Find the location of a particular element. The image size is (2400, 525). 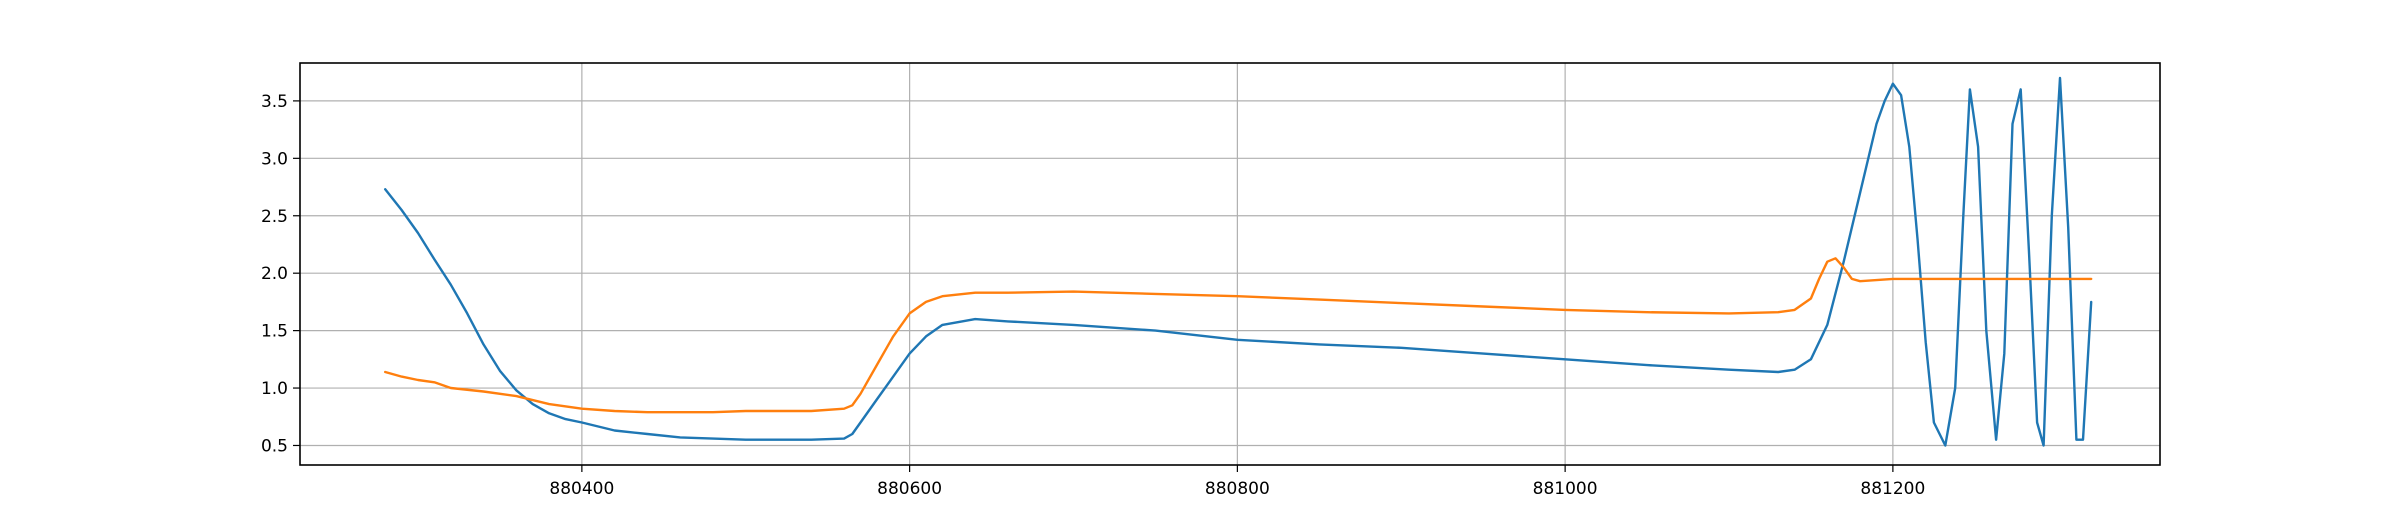

y-tick-label: 3.0 is located at coordinates (274, 159).